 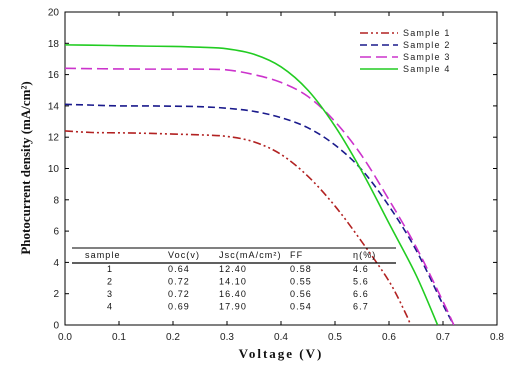 I want to click on y-tick-label: 6, so click(x=56, y=232).